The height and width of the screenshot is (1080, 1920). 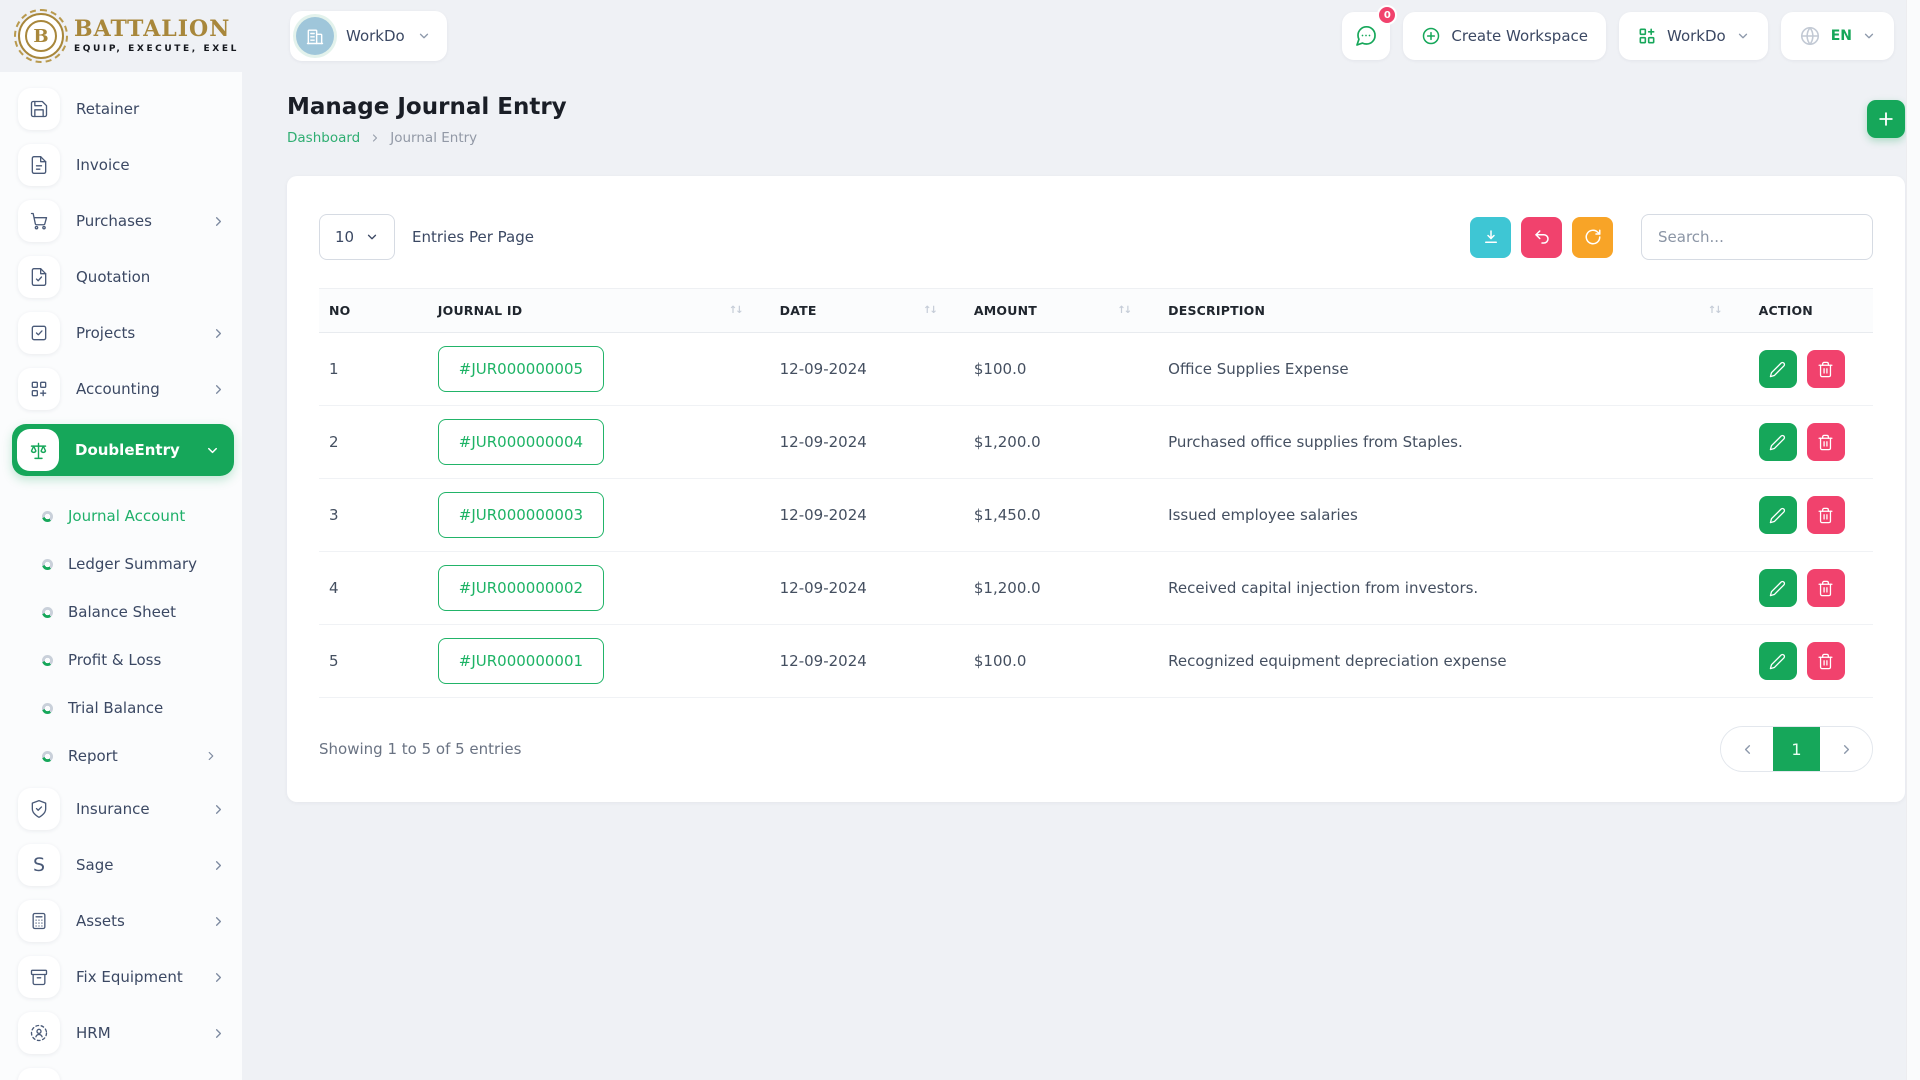 What do you see at coordinates (420, 749) in the screenshot?
I see `showing-entries-text: Showing 1 to 5 of 5 entries` at bounding box center [420, 749].